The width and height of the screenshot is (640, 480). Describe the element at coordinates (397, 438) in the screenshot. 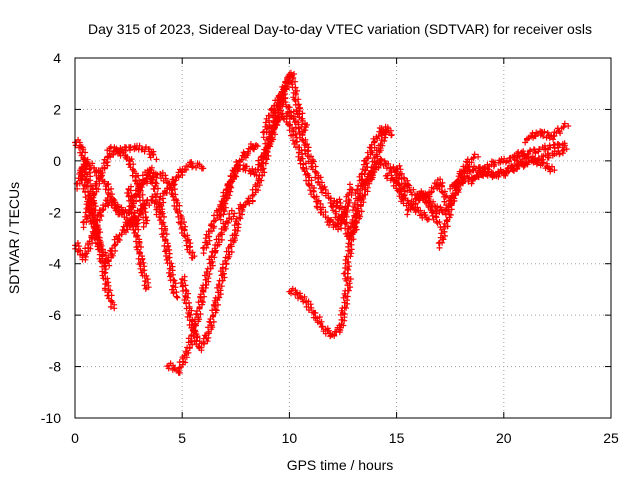

I see `x-tick-label: 15` at that location.